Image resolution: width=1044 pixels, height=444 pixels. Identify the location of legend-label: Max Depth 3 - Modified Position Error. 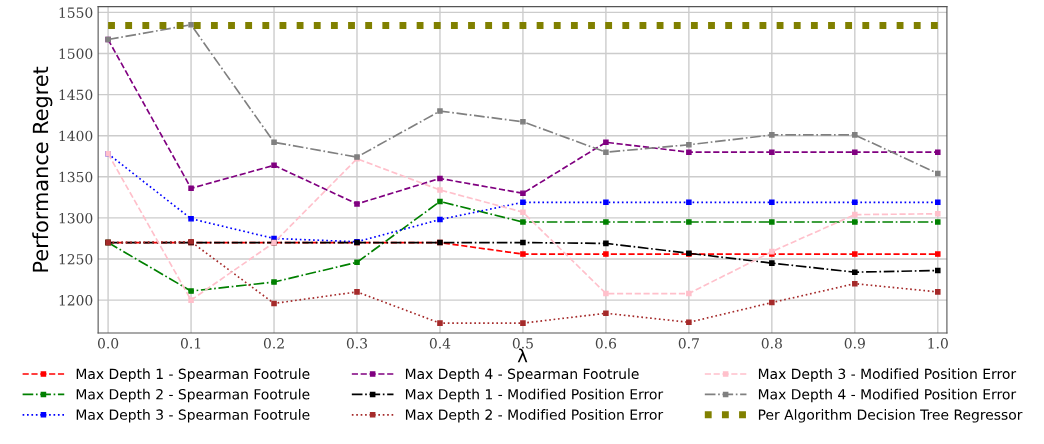
(887, 375).